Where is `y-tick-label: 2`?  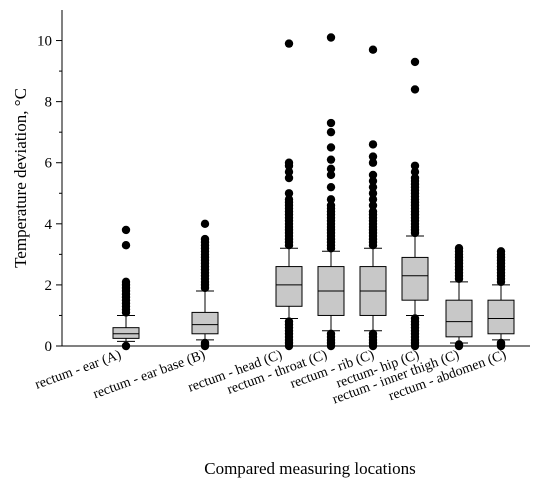
y-tick-label: 2 is located at coordinates (49, 286).